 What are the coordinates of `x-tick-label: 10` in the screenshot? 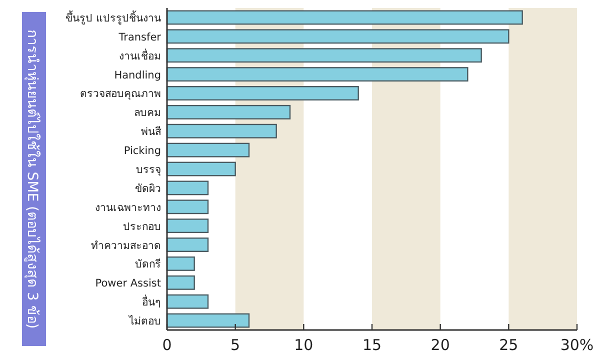 It's located at (304, 345).